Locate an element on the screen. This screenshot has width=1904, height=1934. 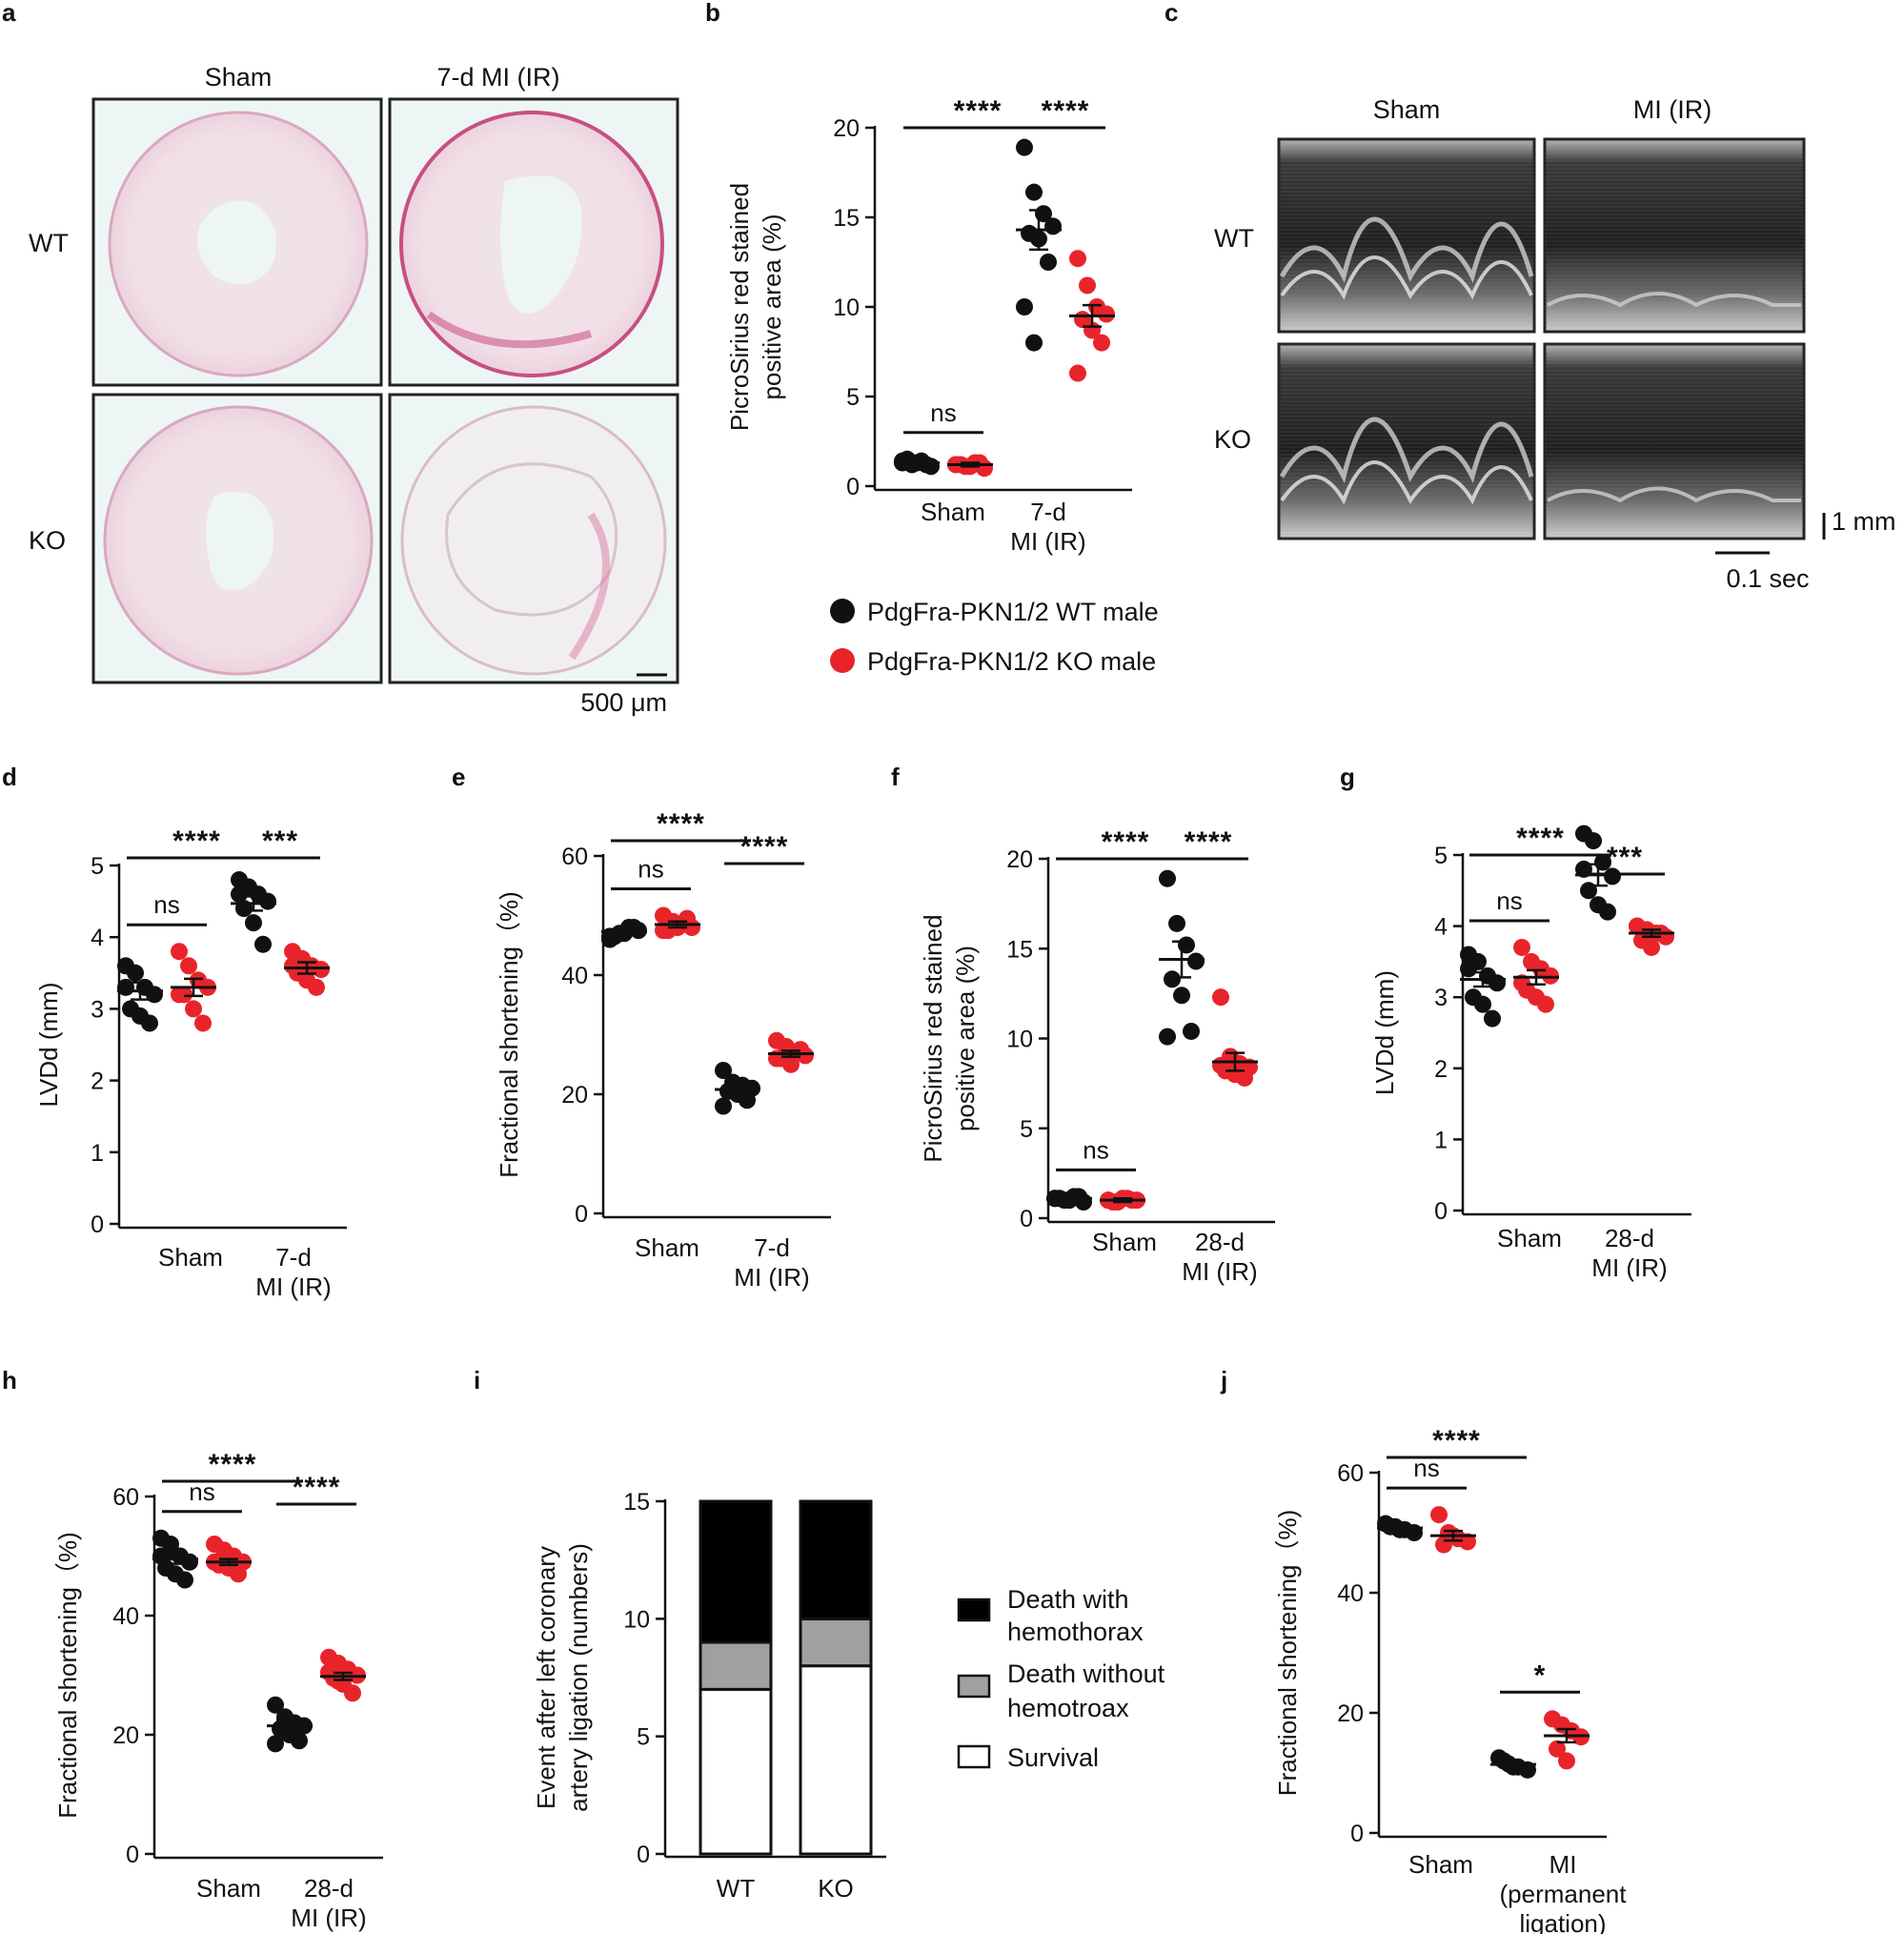
y-tick-label-g-1: 1 is located at coordinates (1441, 1140).